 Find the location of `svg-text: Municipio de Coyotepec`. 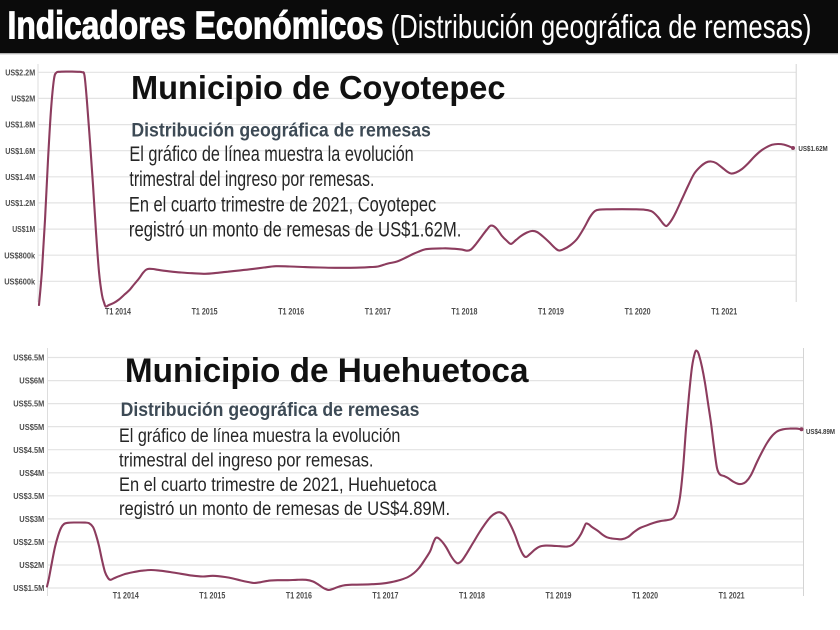

svg-text: Municipio de Coyotepec is located at coordinates (318, 88).